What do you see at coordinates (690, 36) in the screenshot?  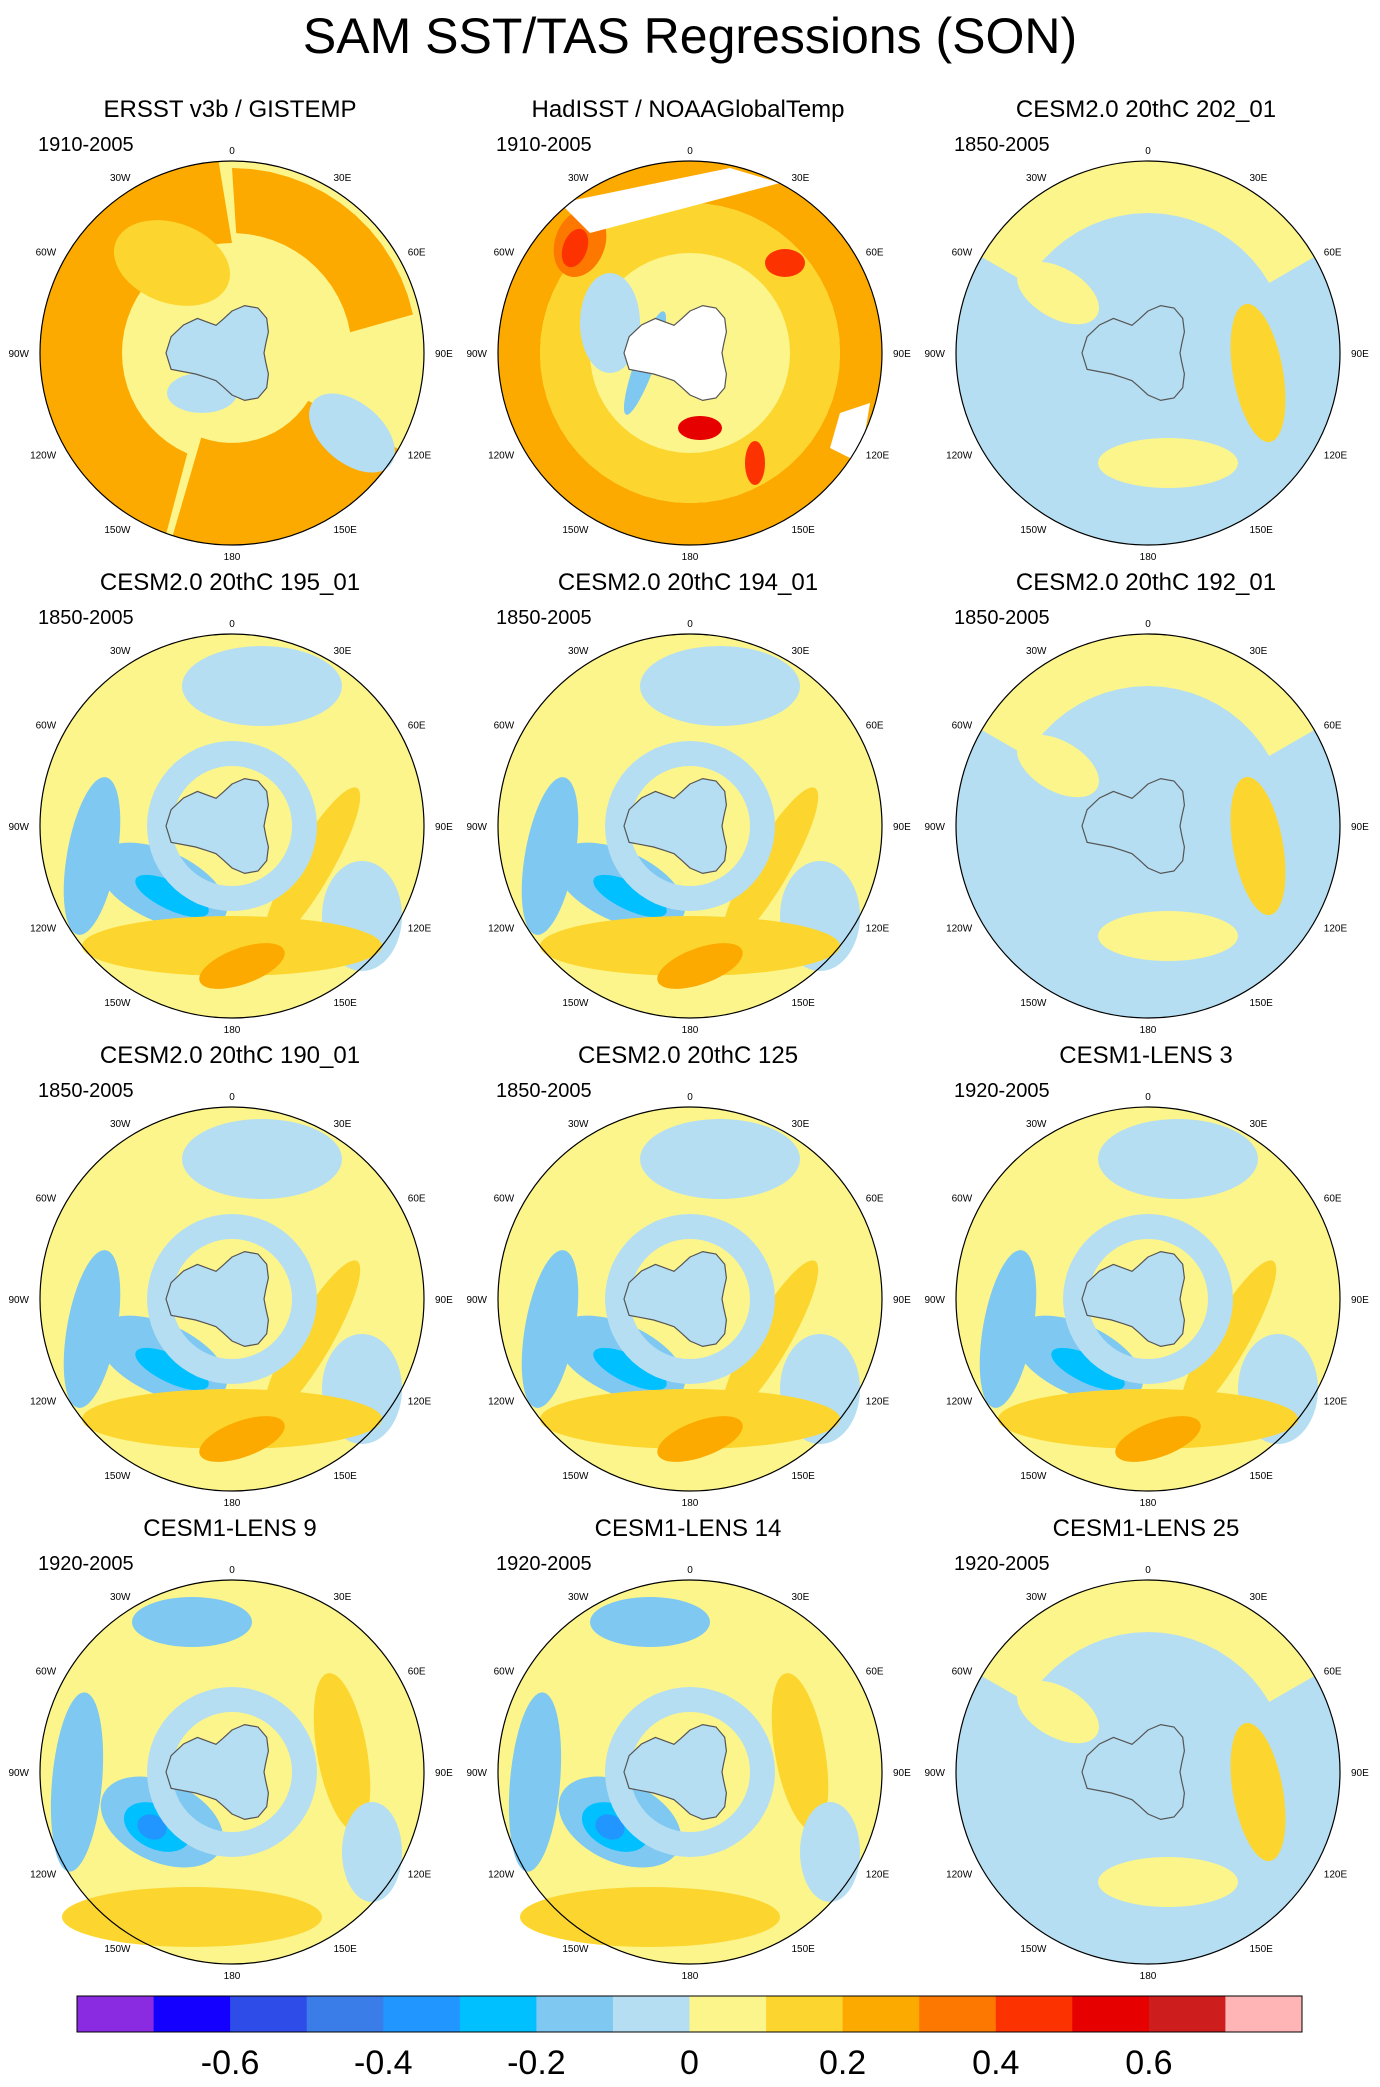 I see `figure-title: SAM SST/TAS Regressions (SON)` at bounding box center [690, 36].